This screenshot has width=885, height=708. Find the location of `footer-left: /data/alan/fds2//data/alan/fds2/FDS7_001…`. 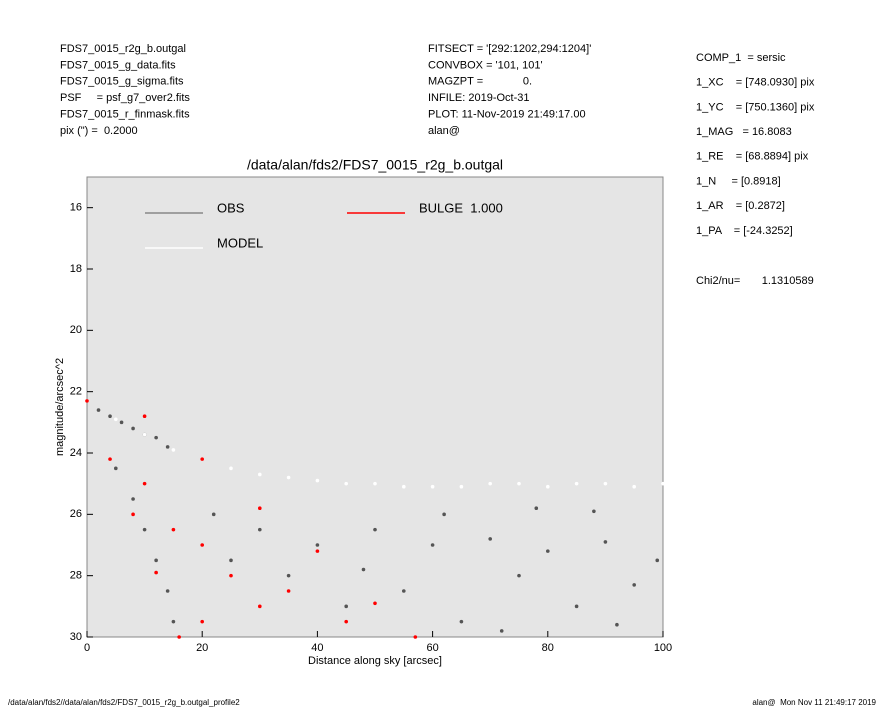

footer-left: /data/alan/fds2//data/alan/fds2/FDS7_001… is located at coordinates (124, 702).